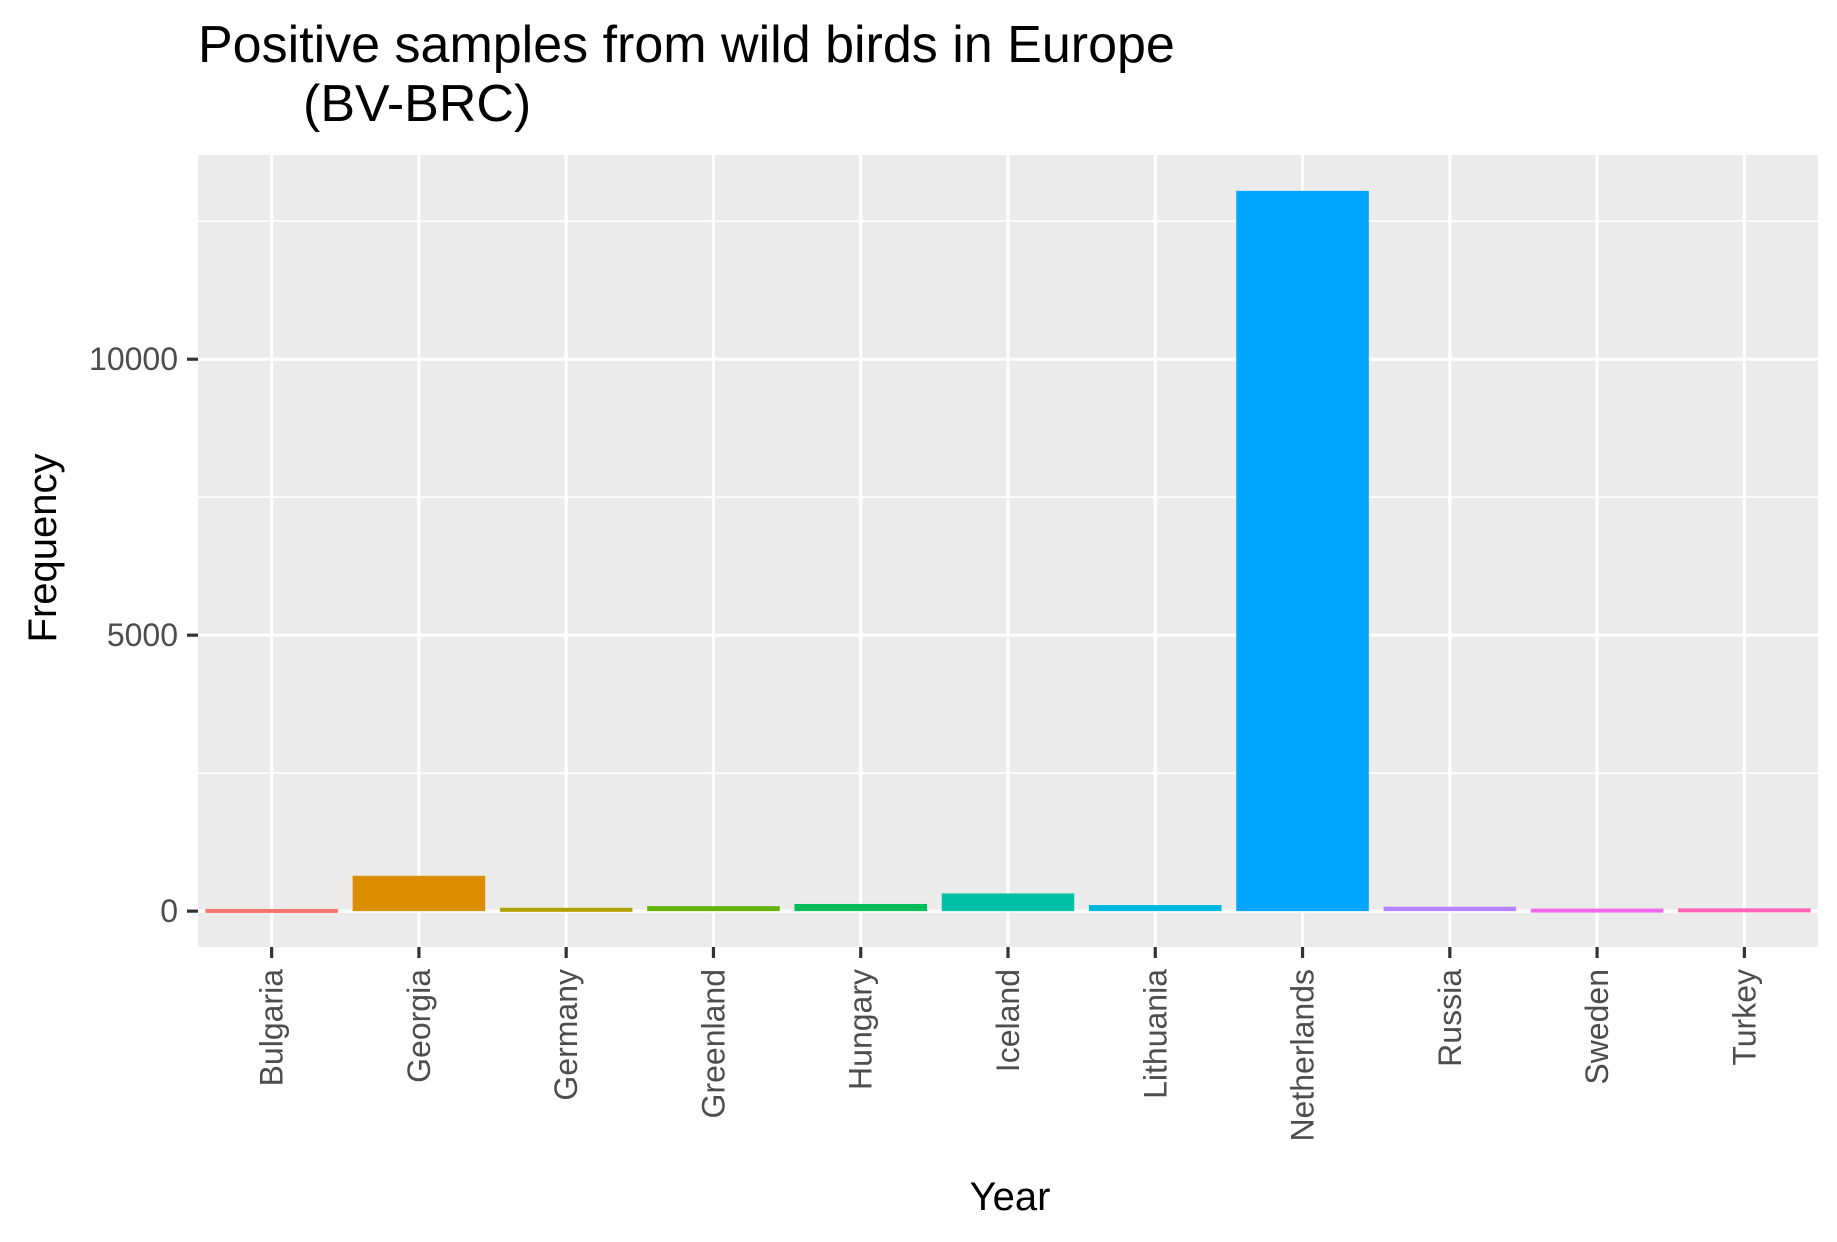  Describe the element at coordinates (1155, 1034) in the screenshot. I see `x-tick-label: Lithuania` at that location.